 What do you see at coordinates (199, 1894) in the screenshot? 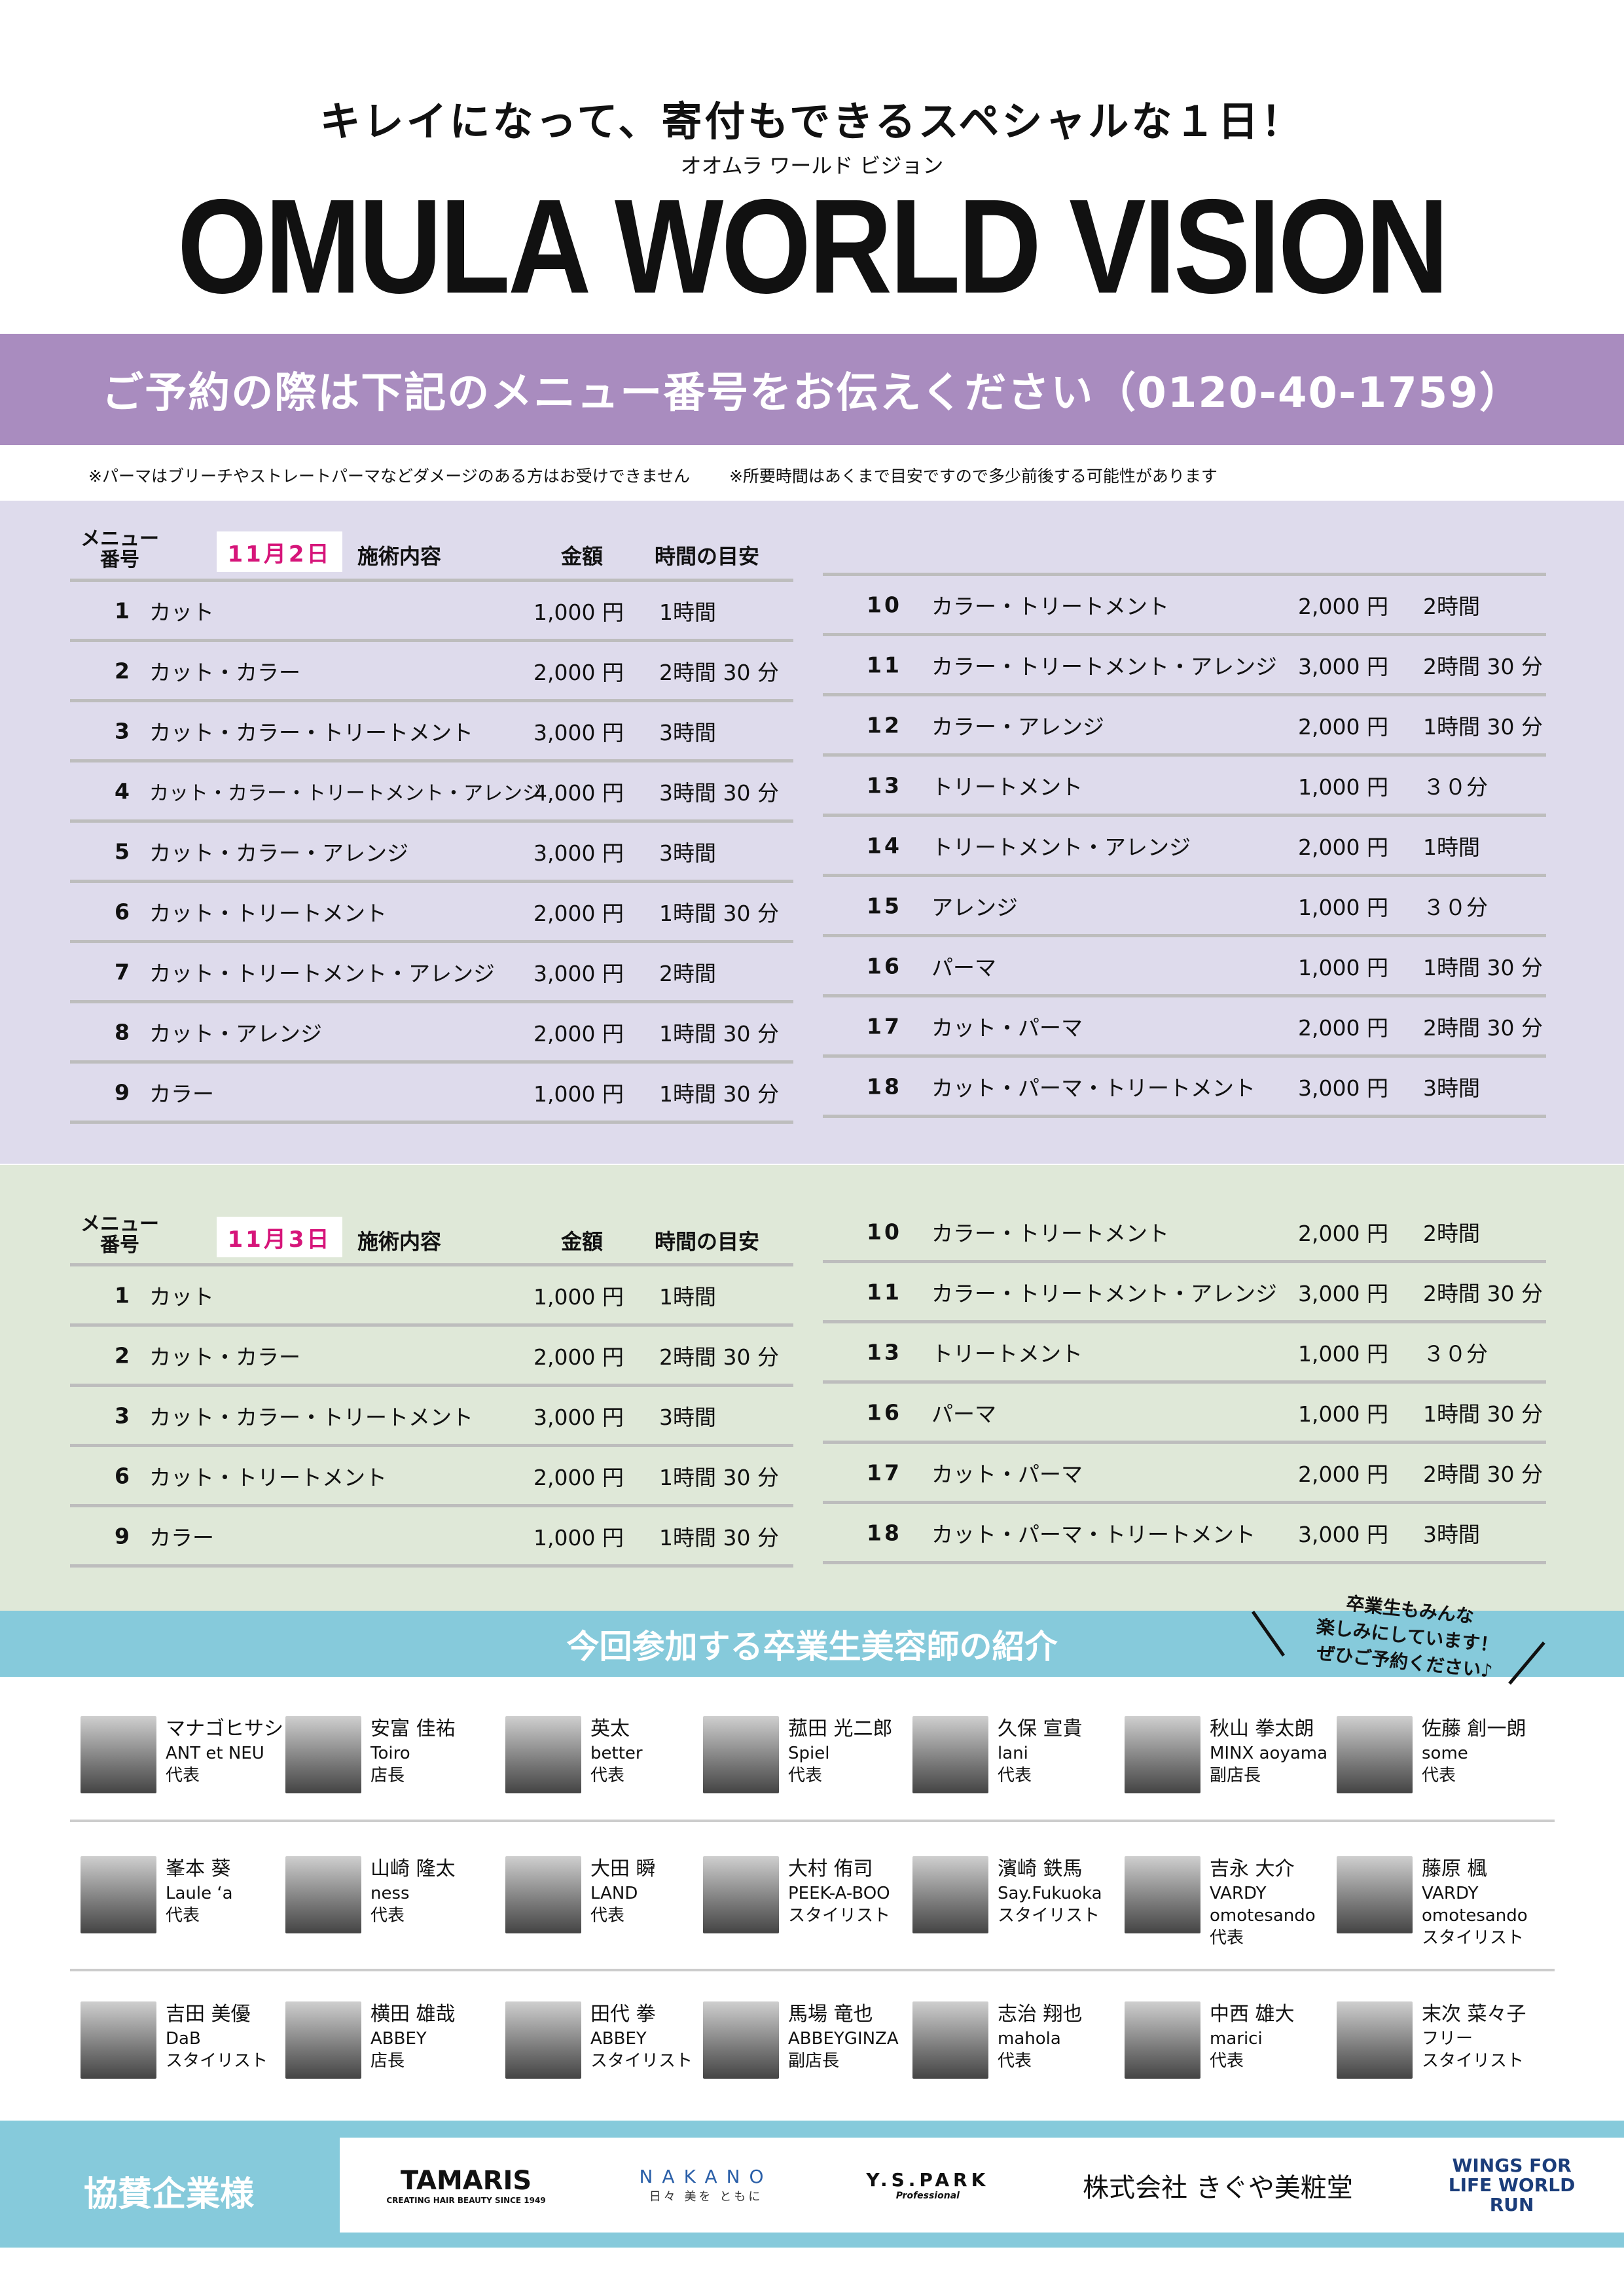
I see `staff-info: 峯本 葵 Laule ‘a 代表` at bounding box center [199, 1894].